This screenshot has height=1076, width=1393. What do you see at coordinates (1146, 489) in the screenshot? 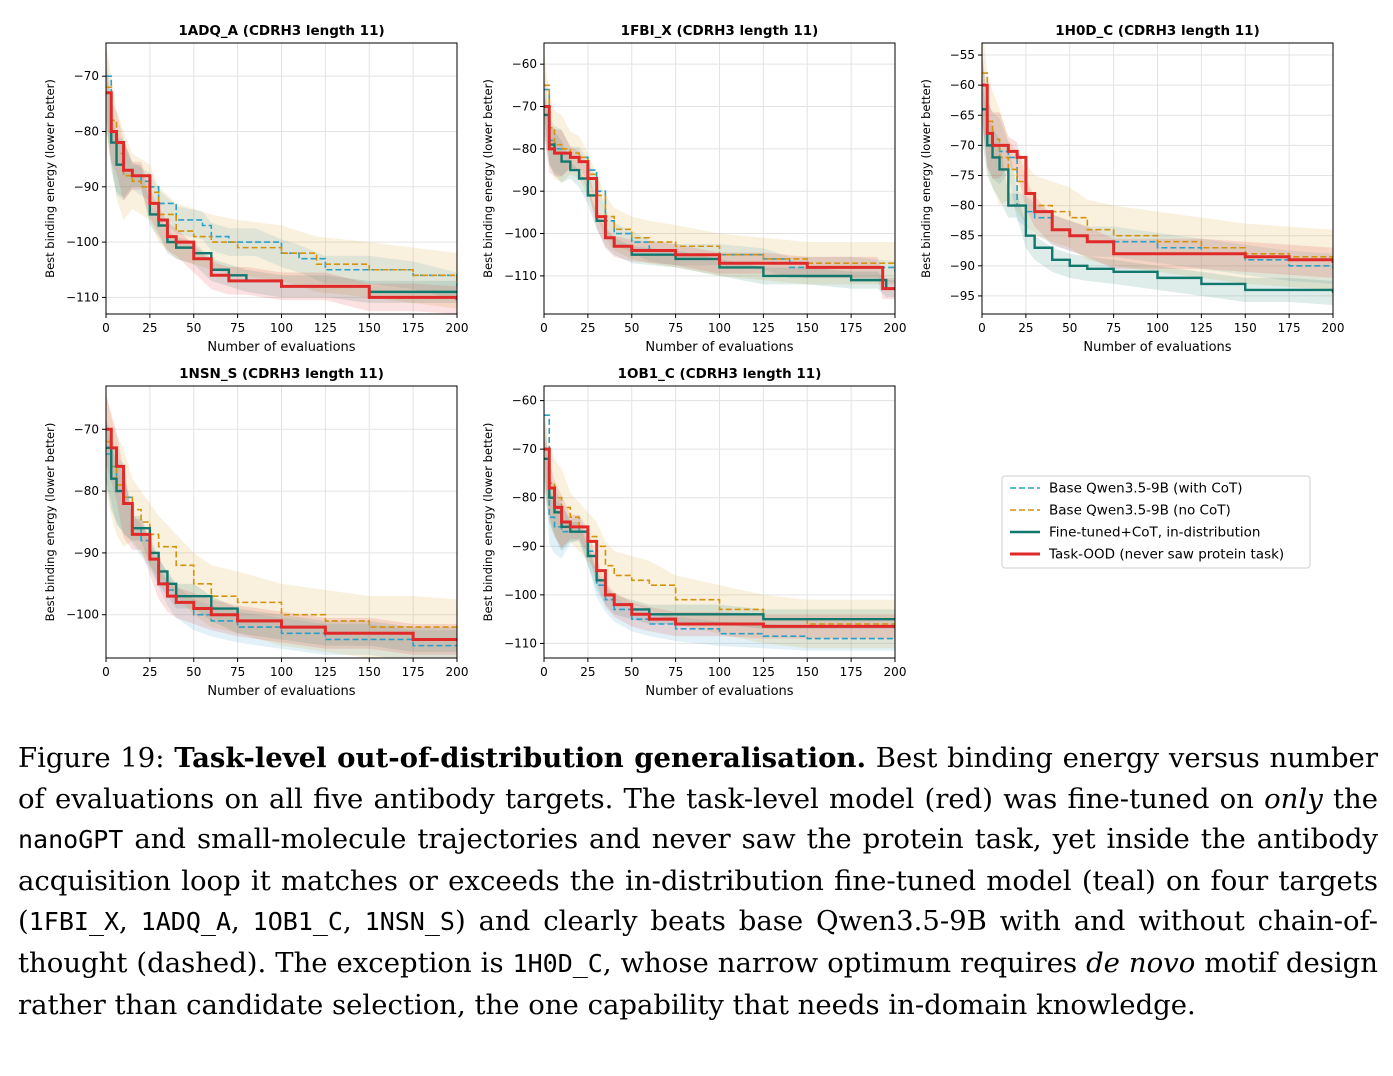
I see `legend-label: Base Qwen3.5-9B (with CoT)` at bounding box center [1146, 489].